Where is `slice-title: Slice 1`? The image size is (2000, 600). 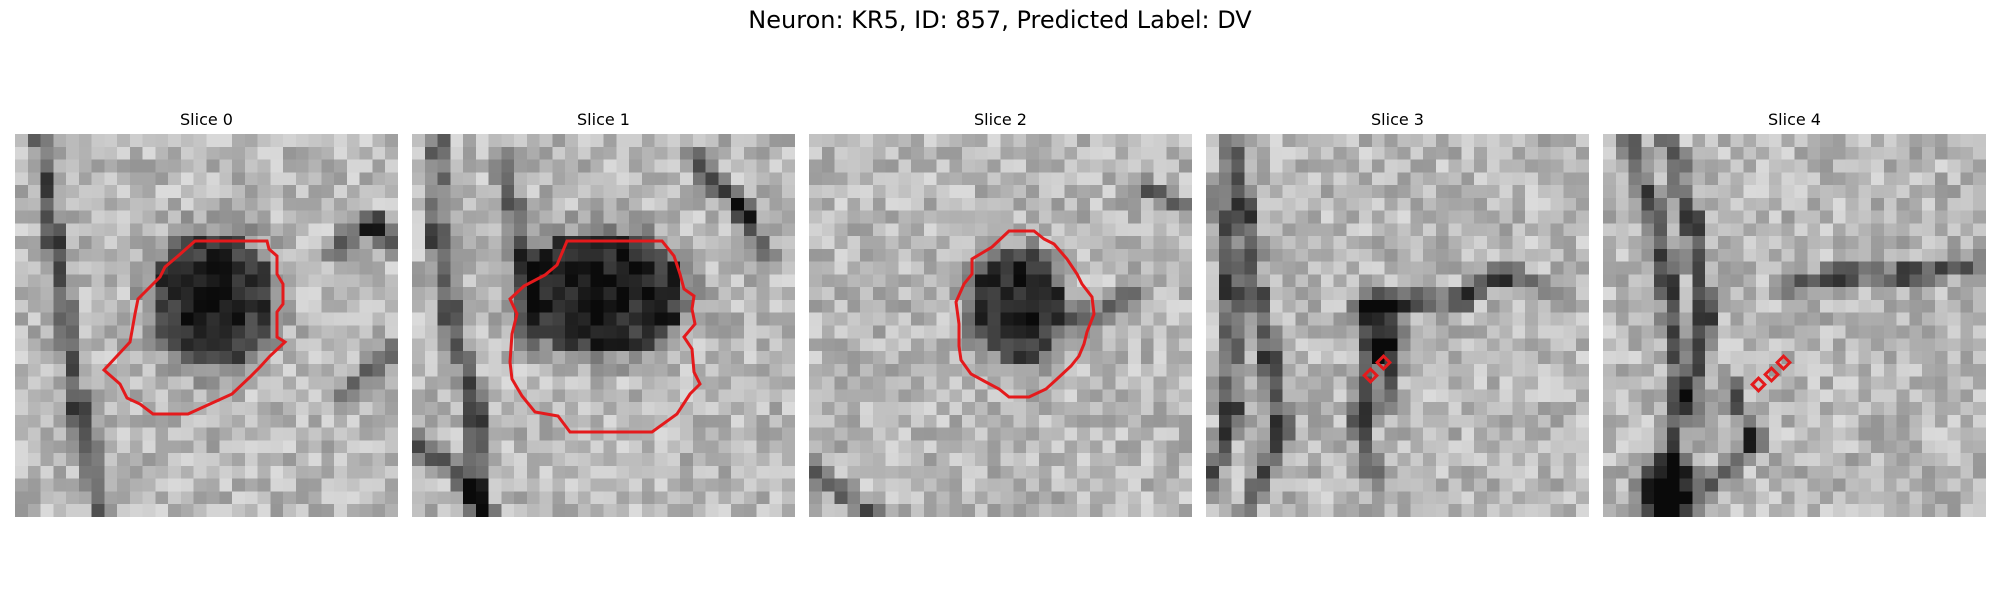
slice-title: Slice 1 is located at coordinates (603, 120).